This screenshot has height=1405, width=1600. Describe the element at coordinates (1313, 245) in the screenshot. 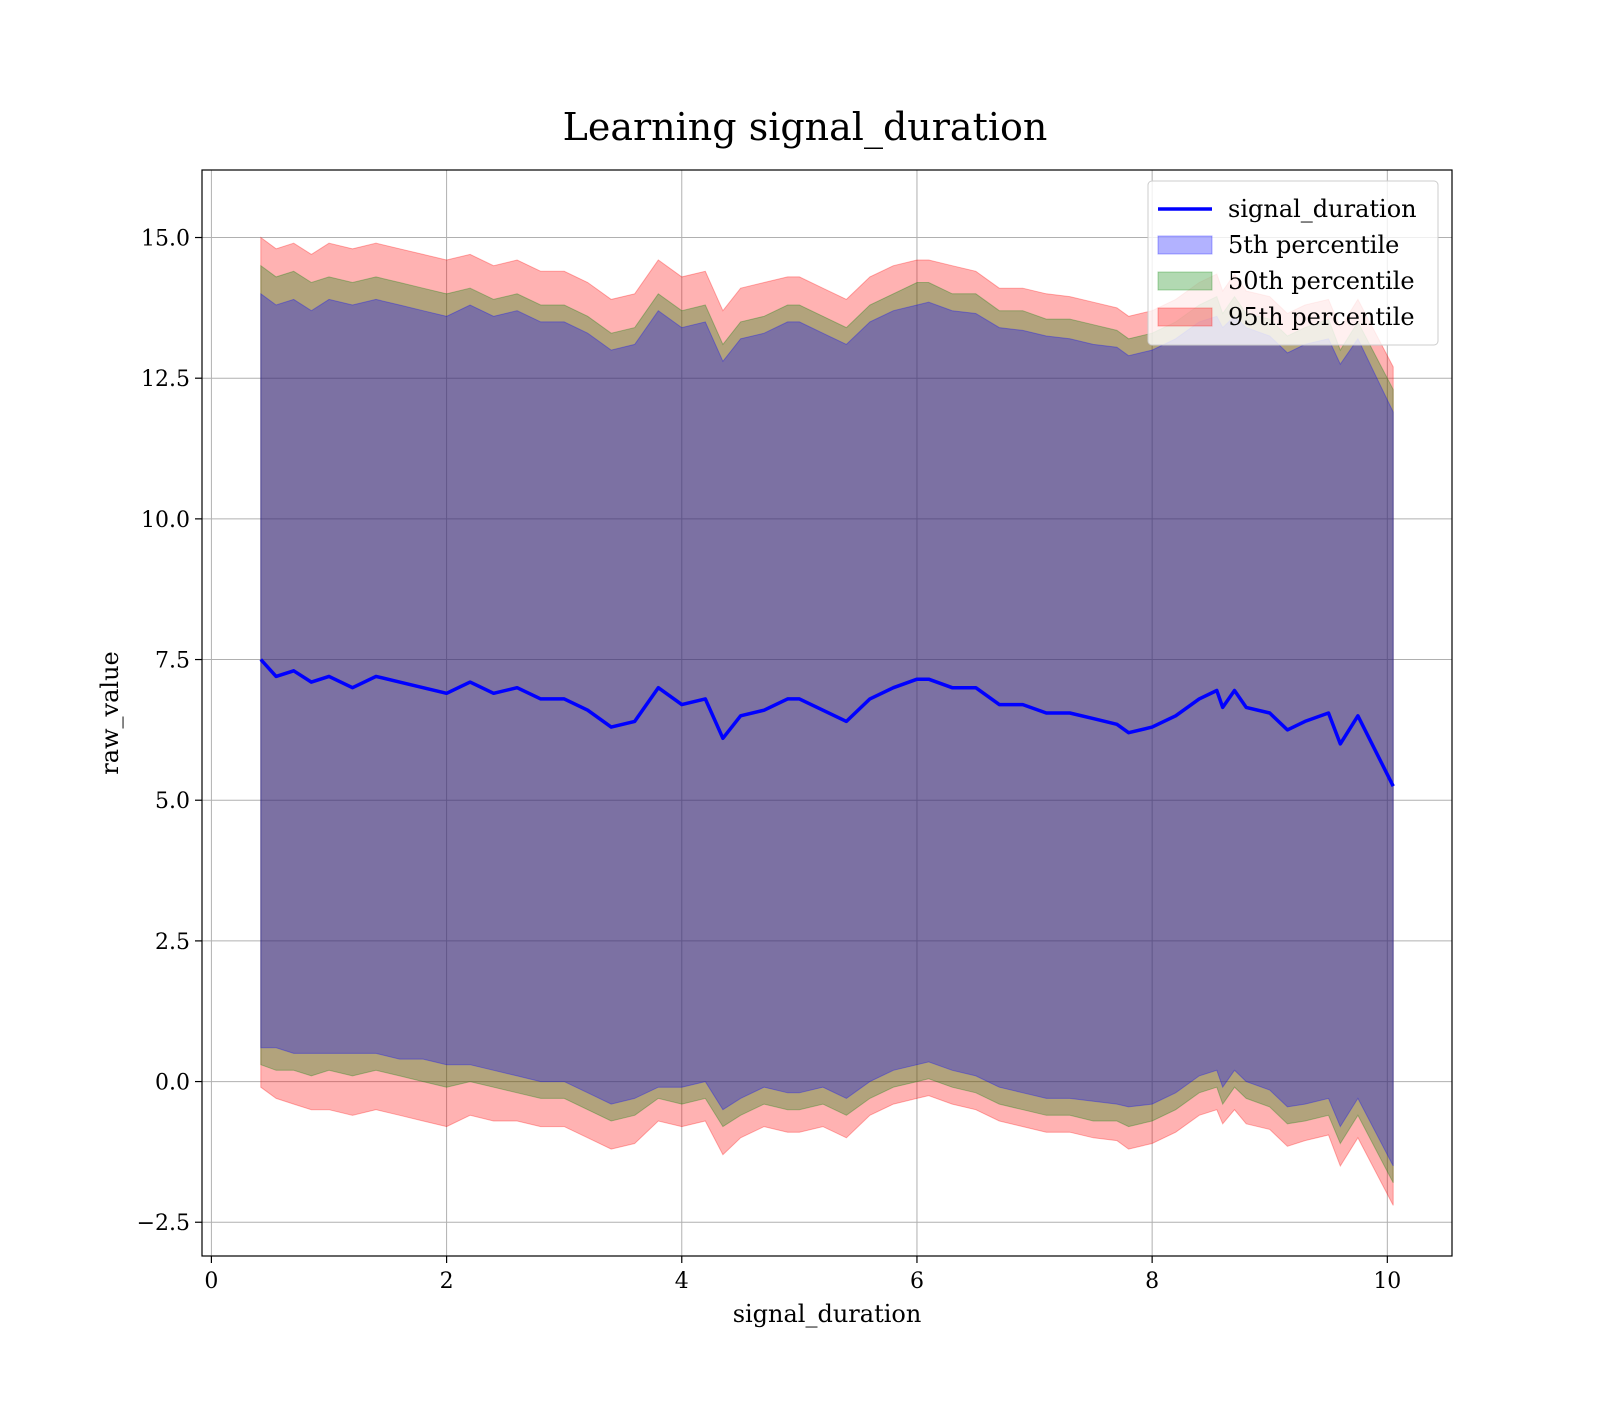

I see `legend-label: 5th percentile` at that location.